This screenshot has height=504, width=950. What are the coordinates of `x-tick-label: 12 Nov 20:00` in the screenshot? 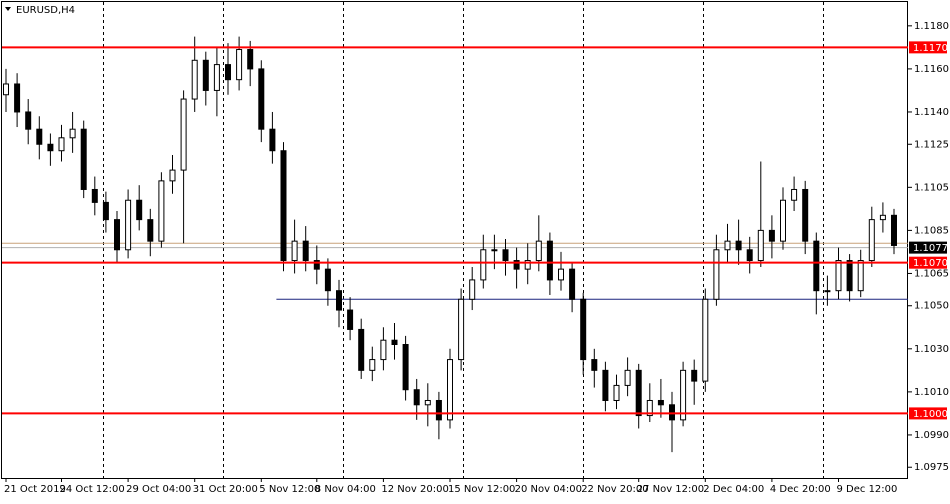 It's located at (414, 489).